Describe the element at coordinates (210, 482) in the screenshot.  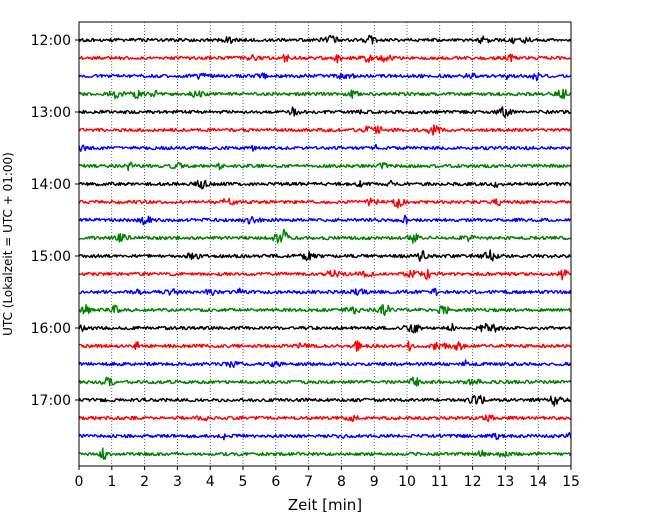
I see `x-tick-label: 4` at that location.